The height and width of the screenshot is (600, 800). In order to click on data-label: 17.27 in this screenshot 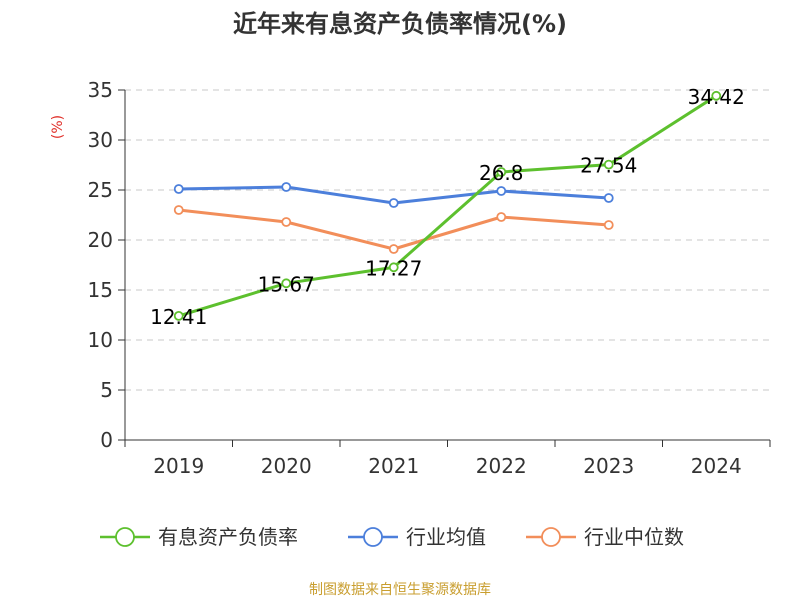, I will do `click(393, 268)`.